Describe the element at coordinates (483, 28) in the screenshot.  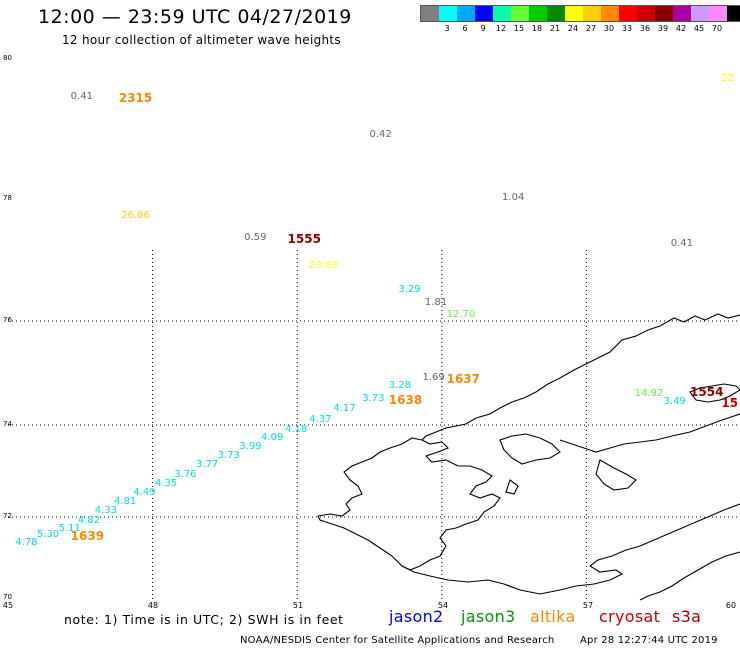
I see `scale-label: 9` at that location.